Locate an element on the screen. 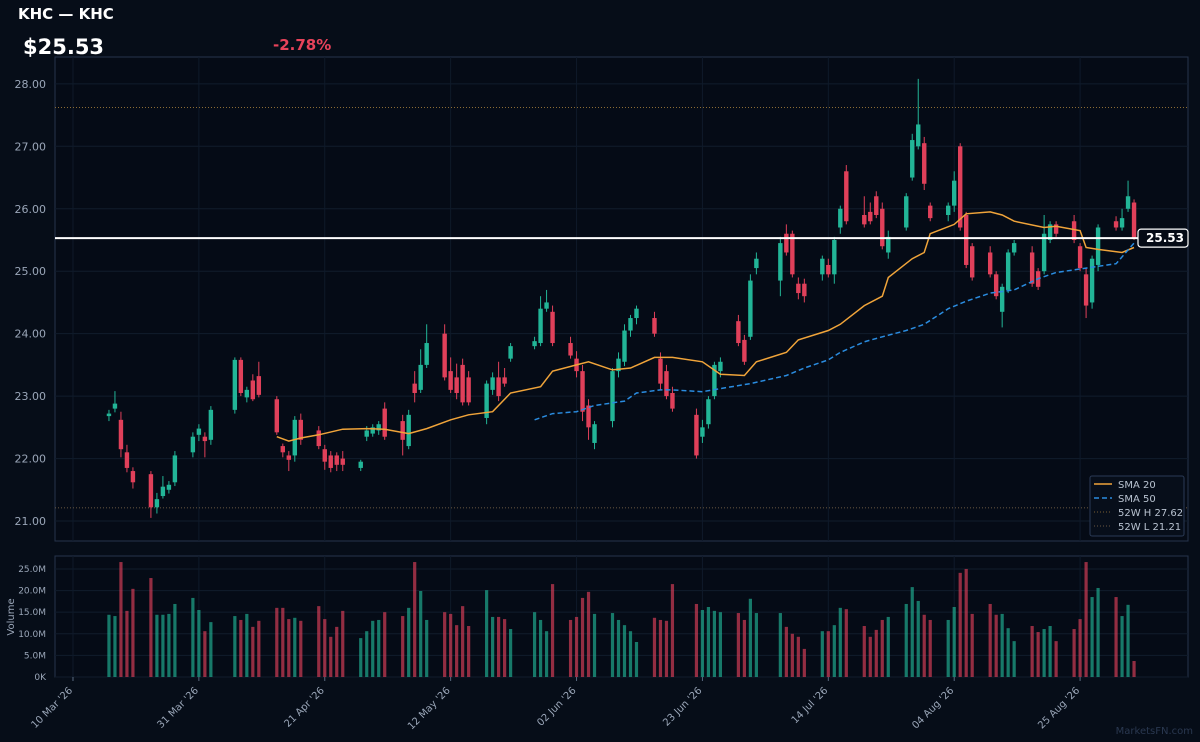  volume-tick-label: 5.0M is located at coordinates (35, 656).